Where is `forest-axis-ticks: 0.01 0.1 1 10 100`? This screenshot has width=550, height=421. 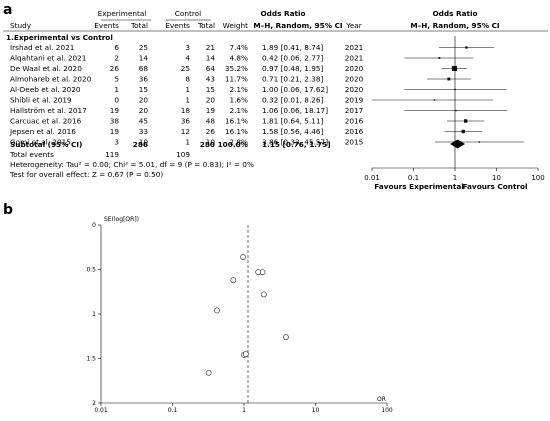
forest-axis-ticks: 0.01 0.1 1 10 100 is located at coordinates (454, 175).